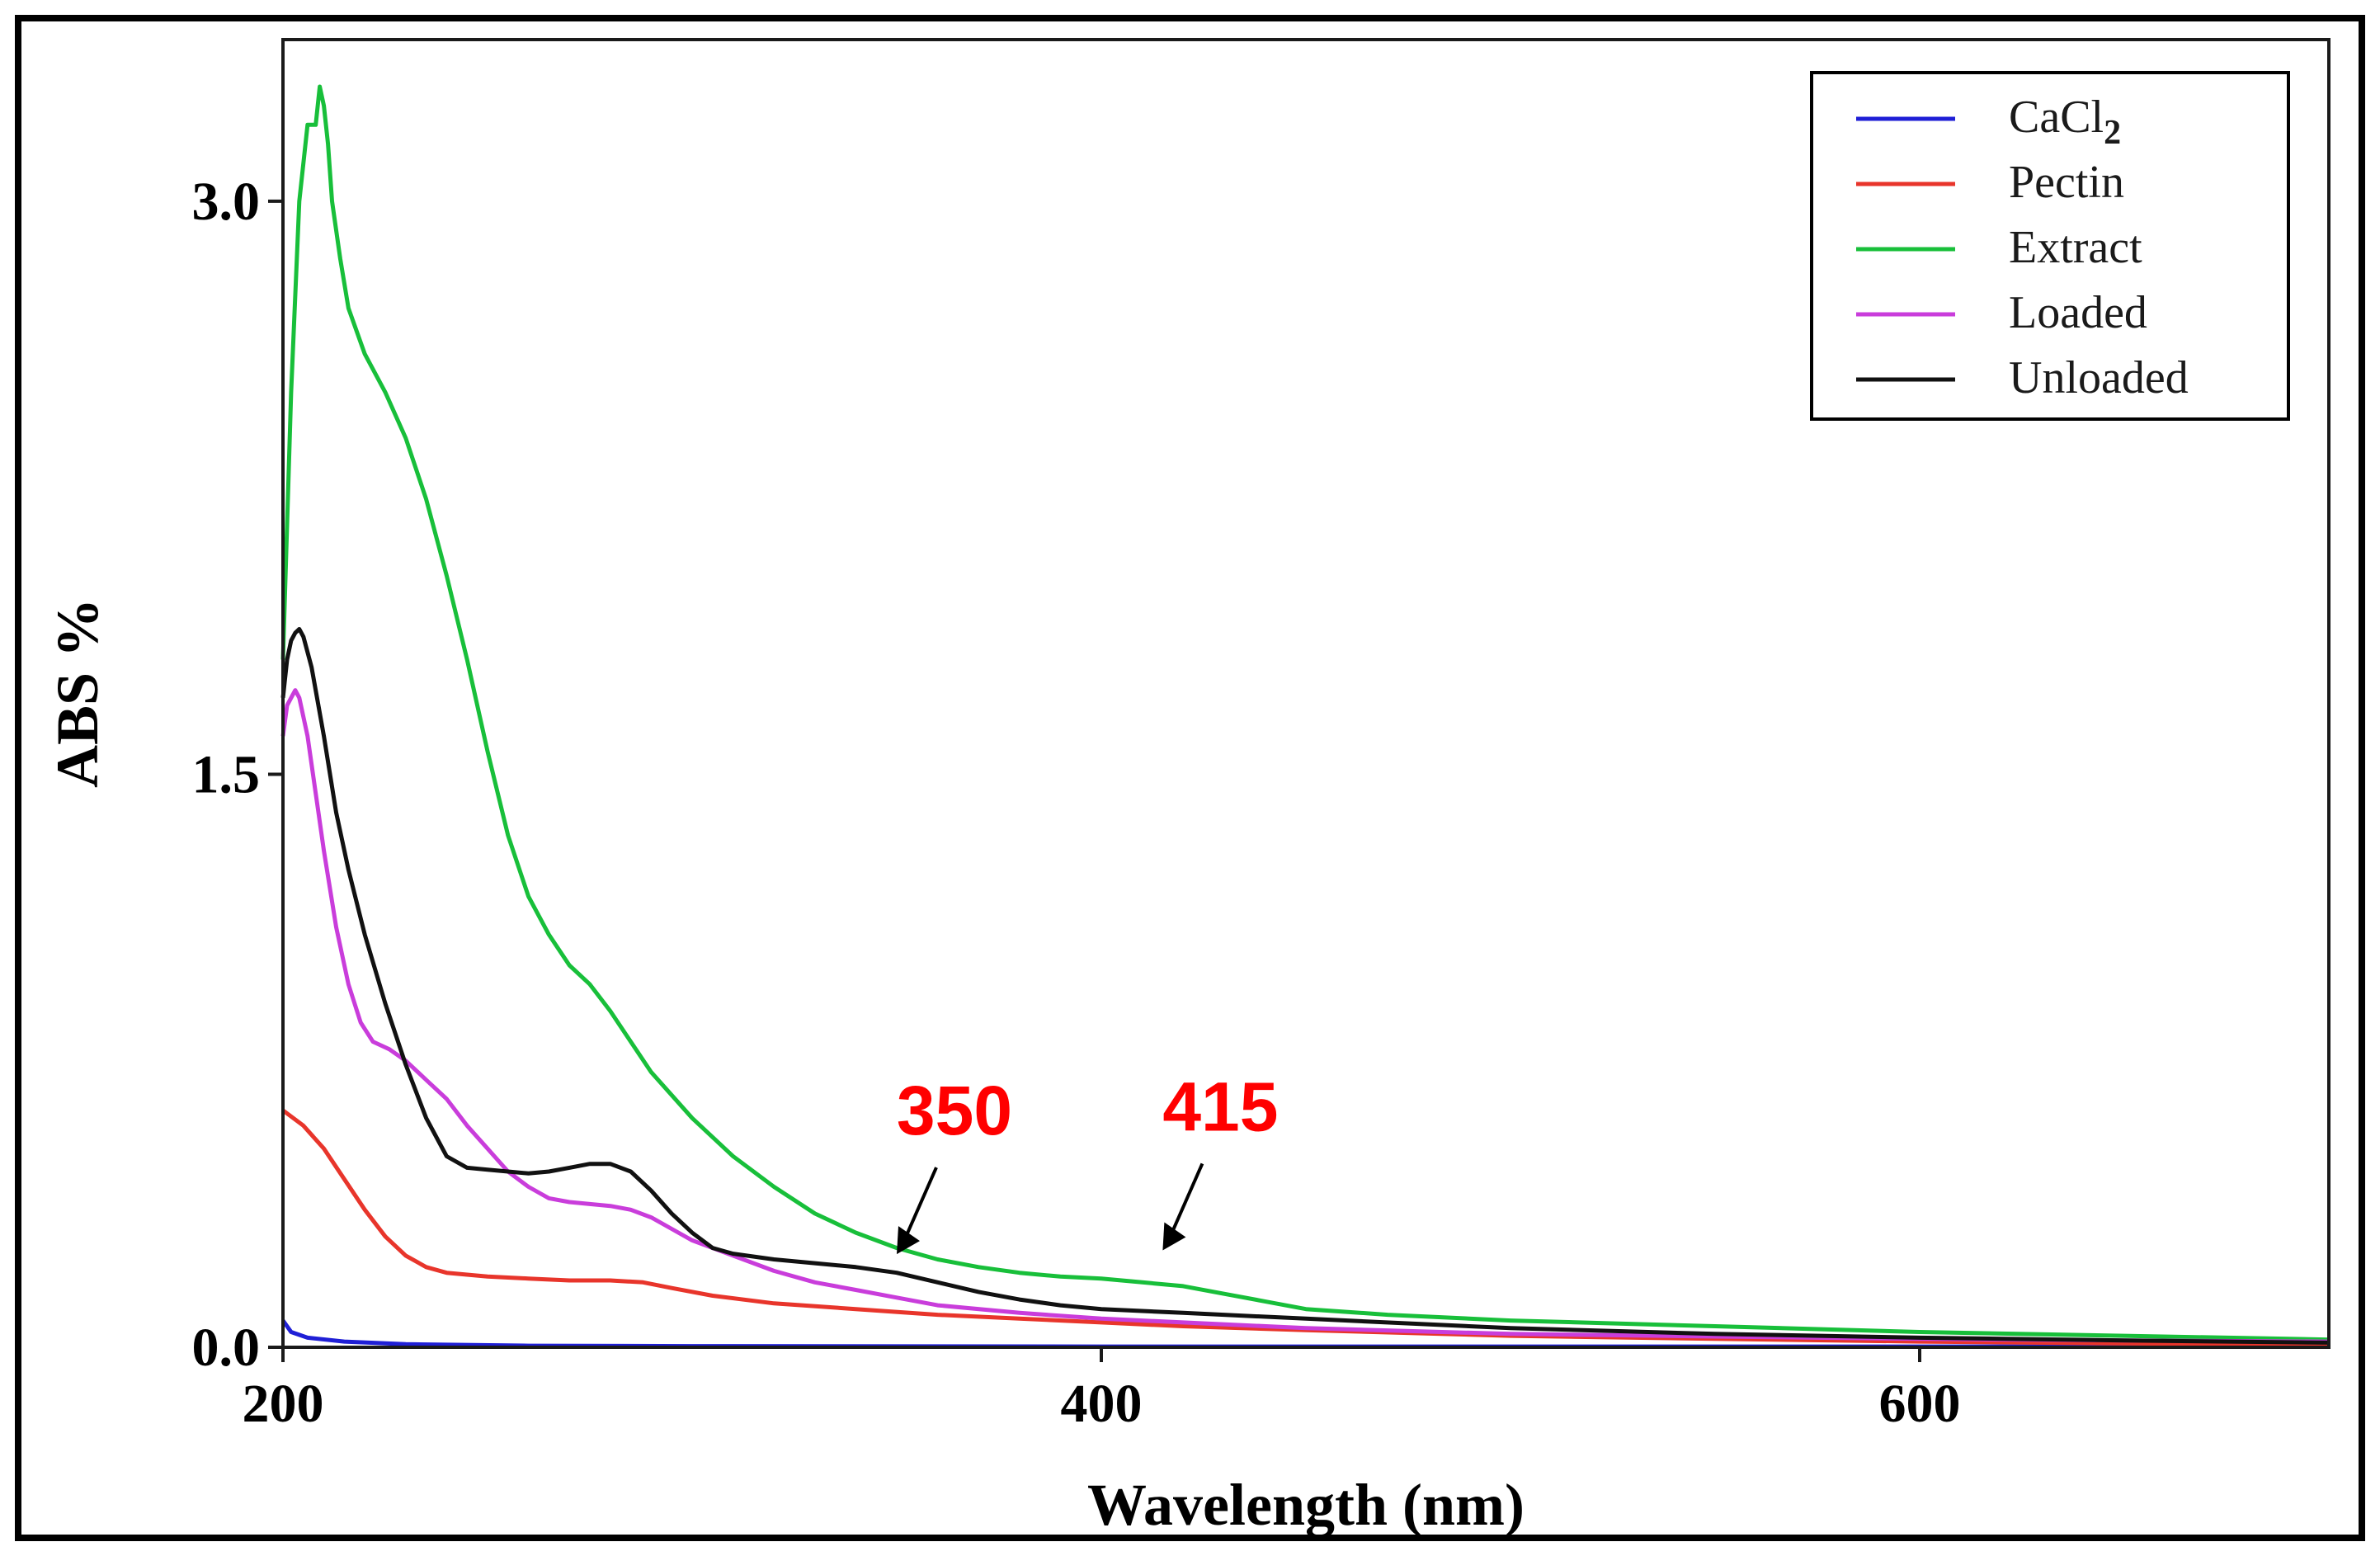 The image size is (2380, 1556). What do you see at coordinates (1920, 1404) in the screenshot?
I see `x-tick-label: 600` at bounding box center [1920, 1404].